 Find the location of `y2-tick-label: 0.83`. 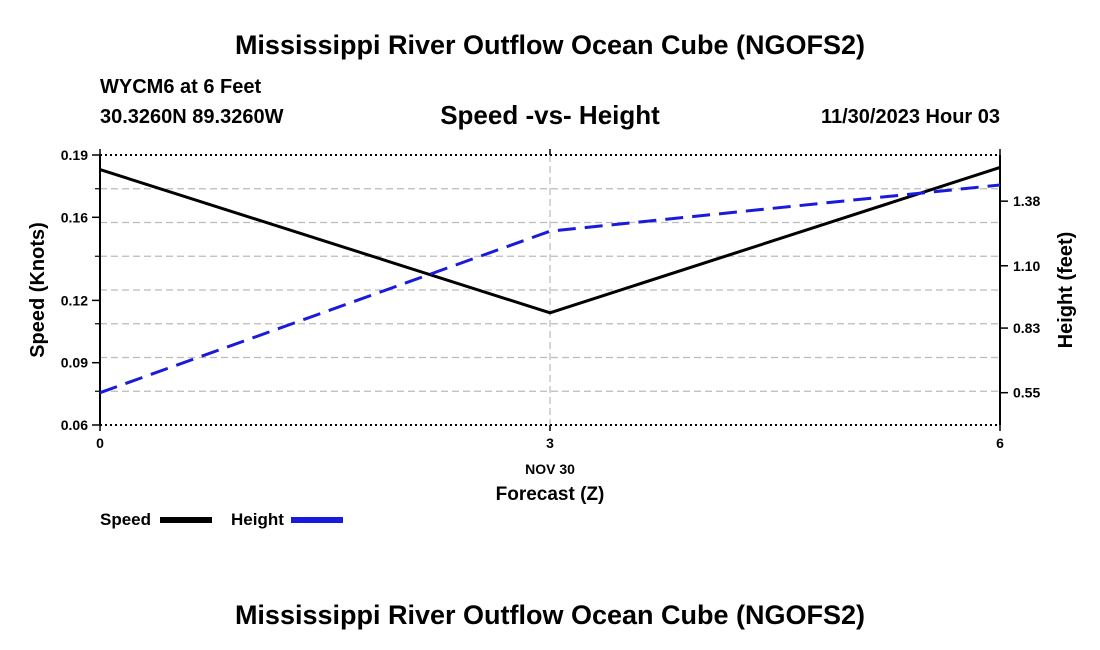

y2-tick-label: 0.83 is located at coordinates (1026, 328).